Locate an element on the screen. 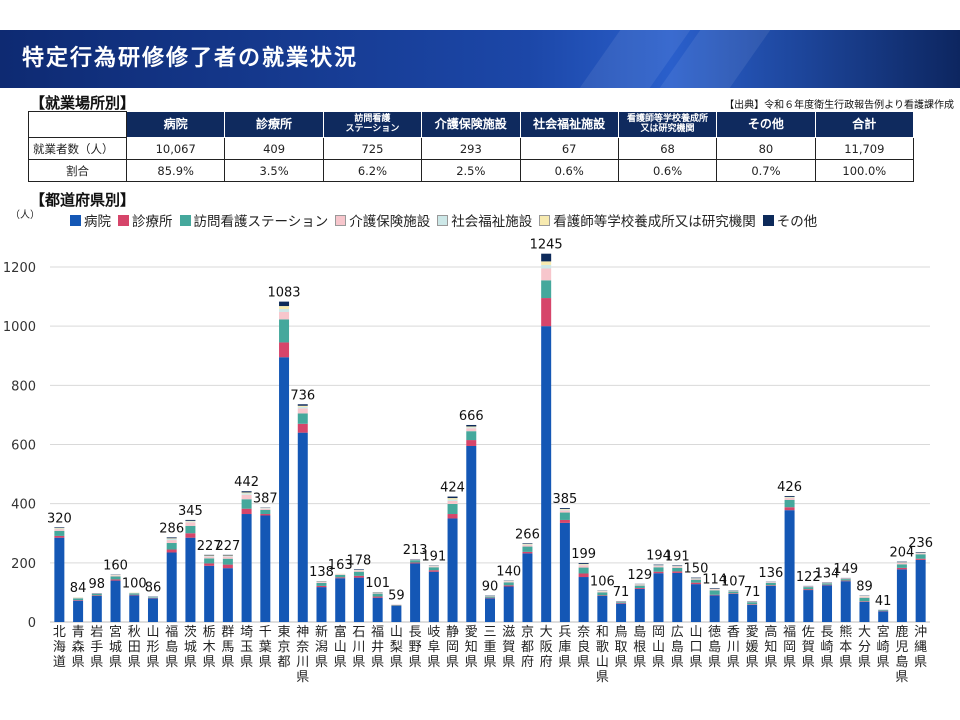 Image resolution: width=960 pixels, height=720 pixels. x-tick-label-char: 静 is located at coordinates (452, 632).